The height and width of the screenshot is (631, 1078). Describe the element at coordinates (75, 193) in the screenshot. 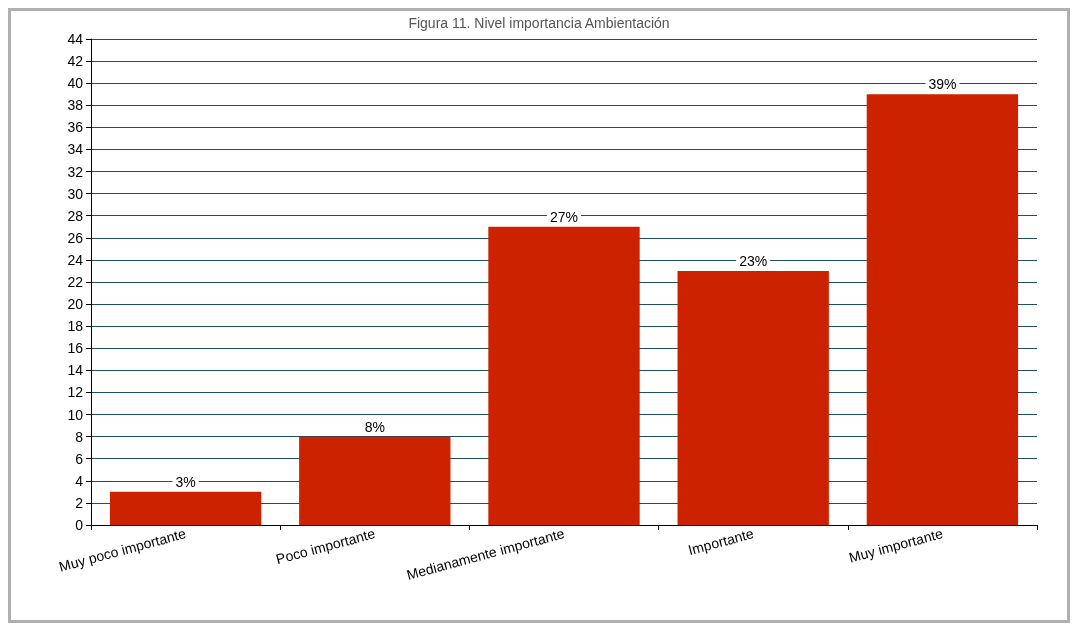

I see `y-tick-label: 30` at that location.